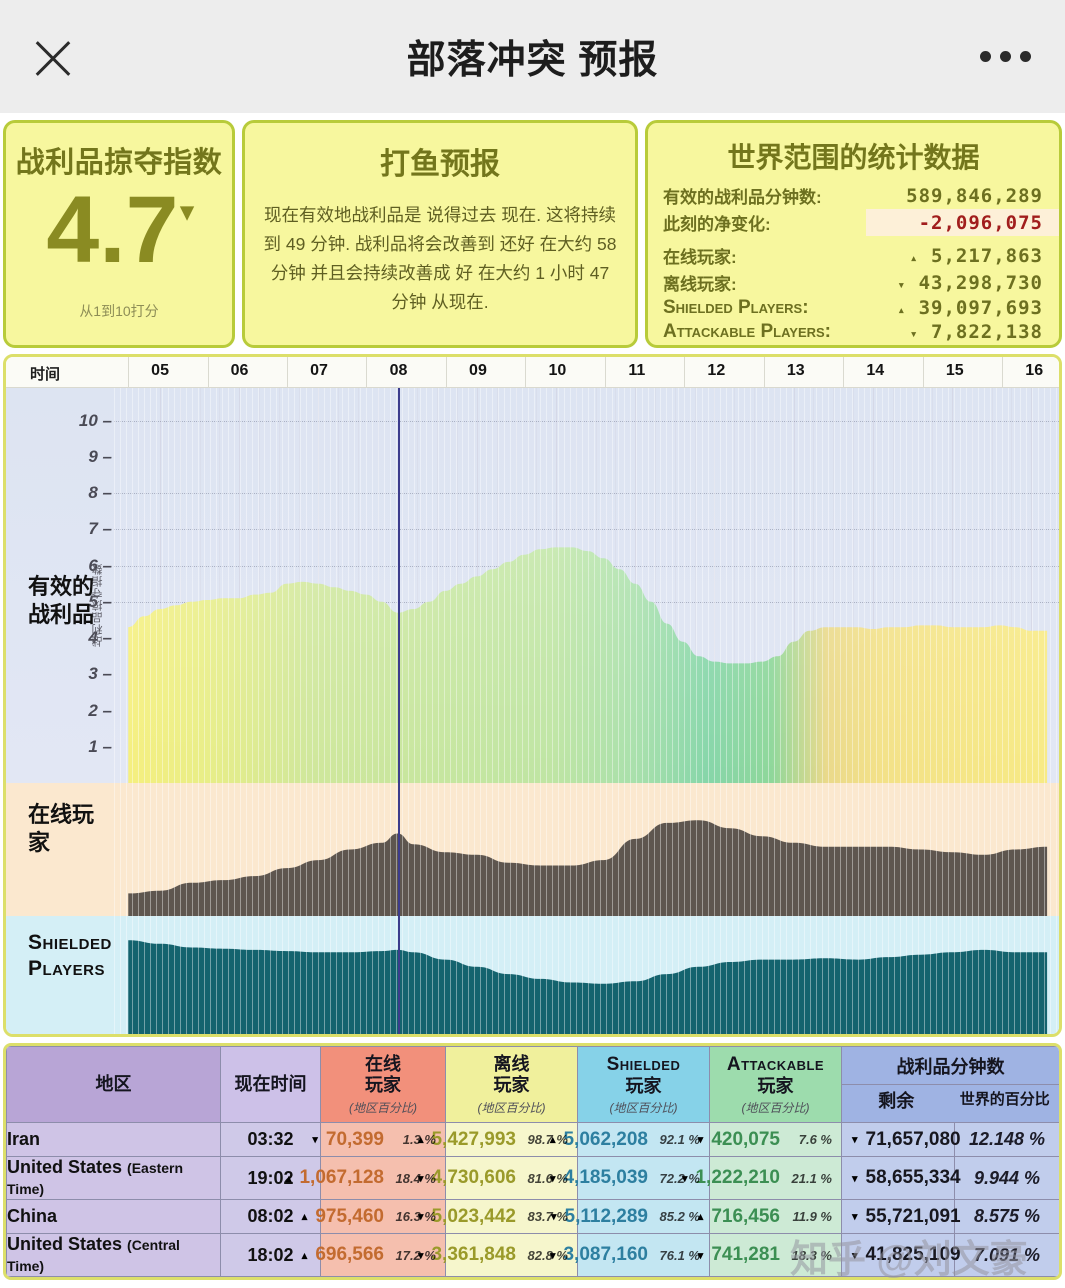 This screenshot has height=1288, width=1065. I want to click on loot-index-value: 4.7, so click(112, 230).